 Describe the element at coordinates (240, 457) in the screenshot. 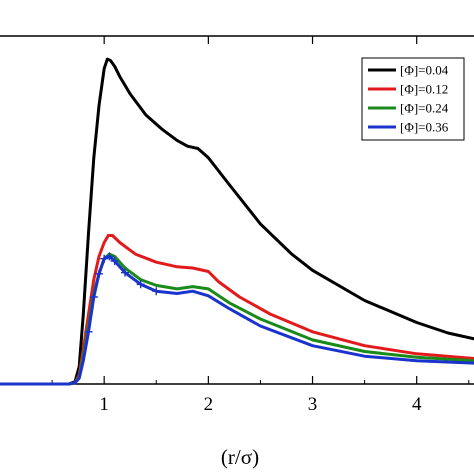

I see `x-axis-label: (r/σ)` at that location.